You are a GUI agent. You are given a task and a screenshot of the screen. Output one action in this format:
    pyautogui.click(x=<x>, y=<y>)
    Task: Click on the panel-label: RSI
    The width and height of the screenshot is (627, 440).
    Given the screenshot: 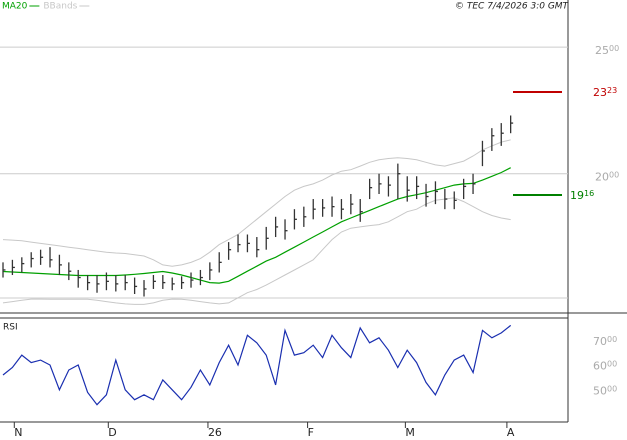 What is the action you would take?
    pyautogui.click(x=10, y=328)
    